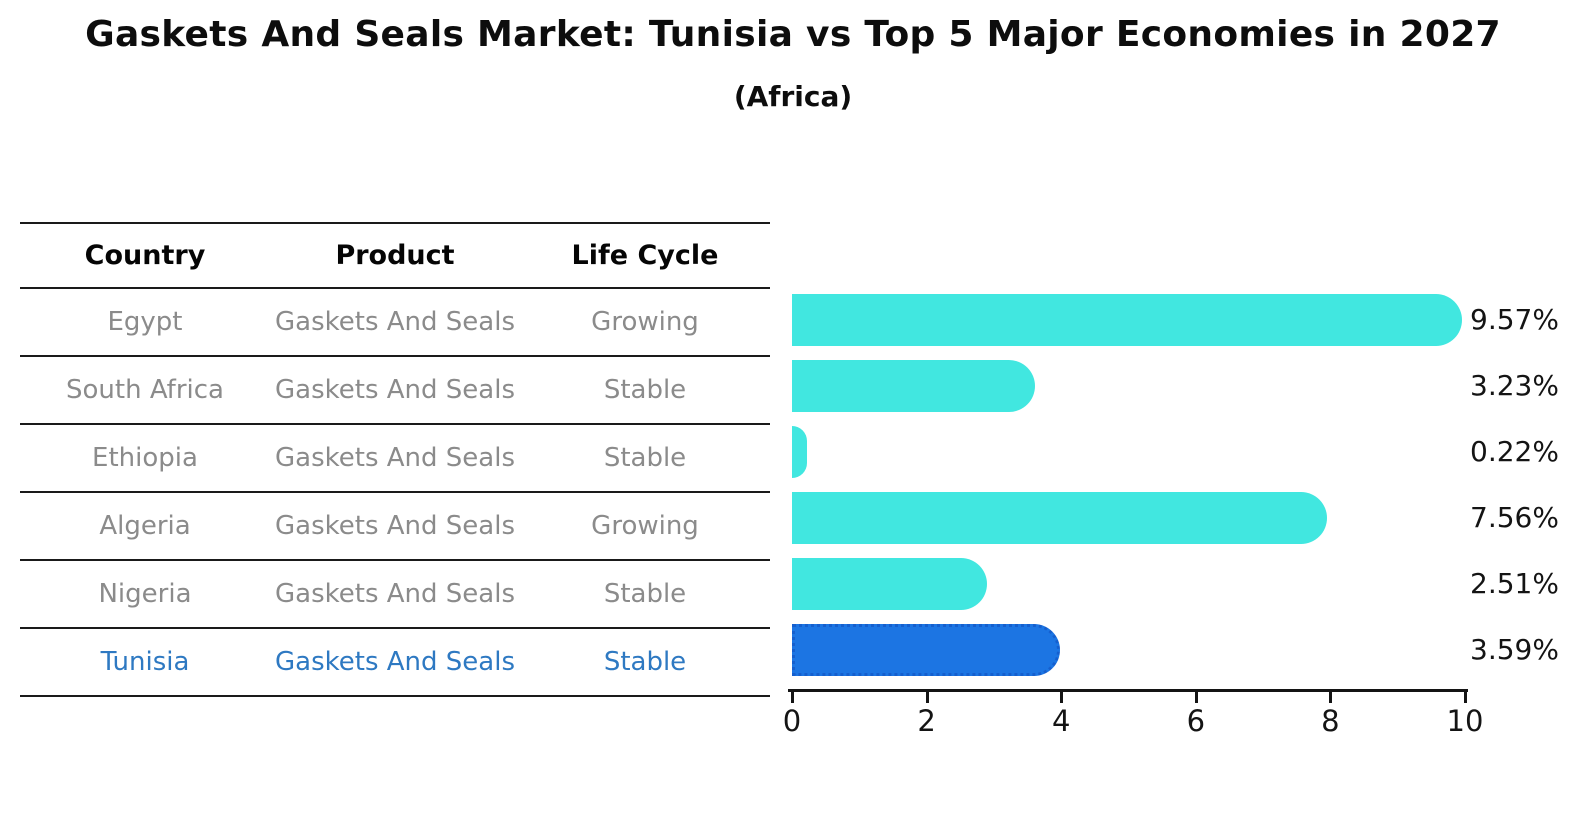  I want to click on x-tick-label-0: 0, so click(792, 721).